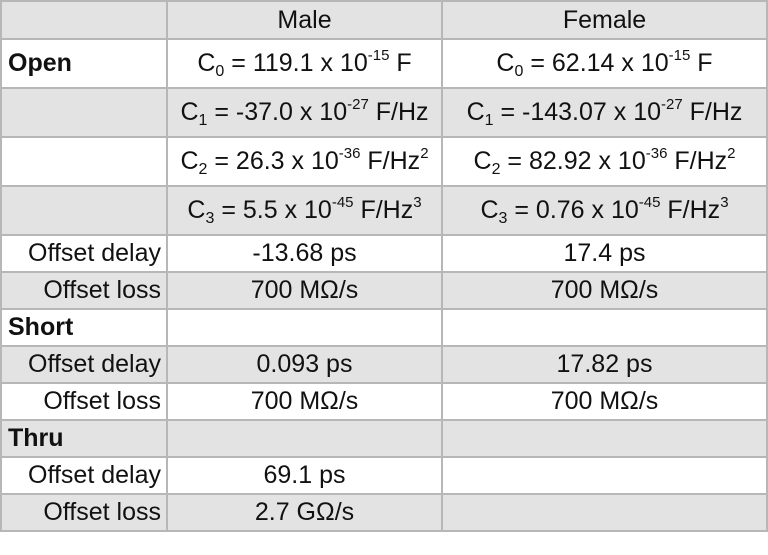 The height and width of the screenshot is (555, 768). Describe the element at coordinates (604, 475) in the screenshot. I see `thru-offset-delay-female` at that location.